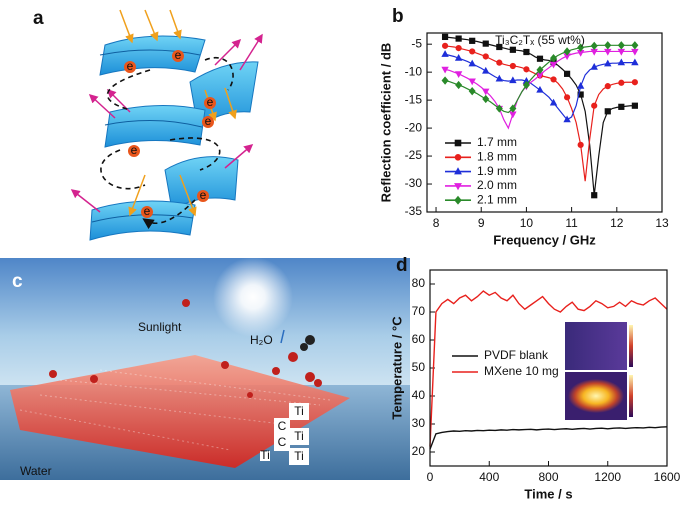  What do you see at coordinates (643, 376) in the screenshot?
I see `colorbar-label: 75` at bounding box center [643, 376].